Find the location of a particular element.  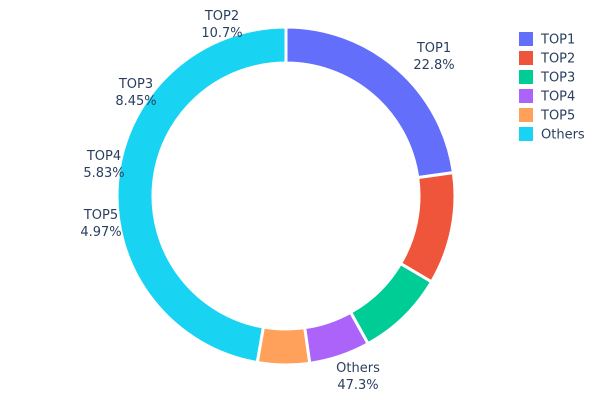

legend-item-top2: TOP2 is located at coordinates (547, 59).